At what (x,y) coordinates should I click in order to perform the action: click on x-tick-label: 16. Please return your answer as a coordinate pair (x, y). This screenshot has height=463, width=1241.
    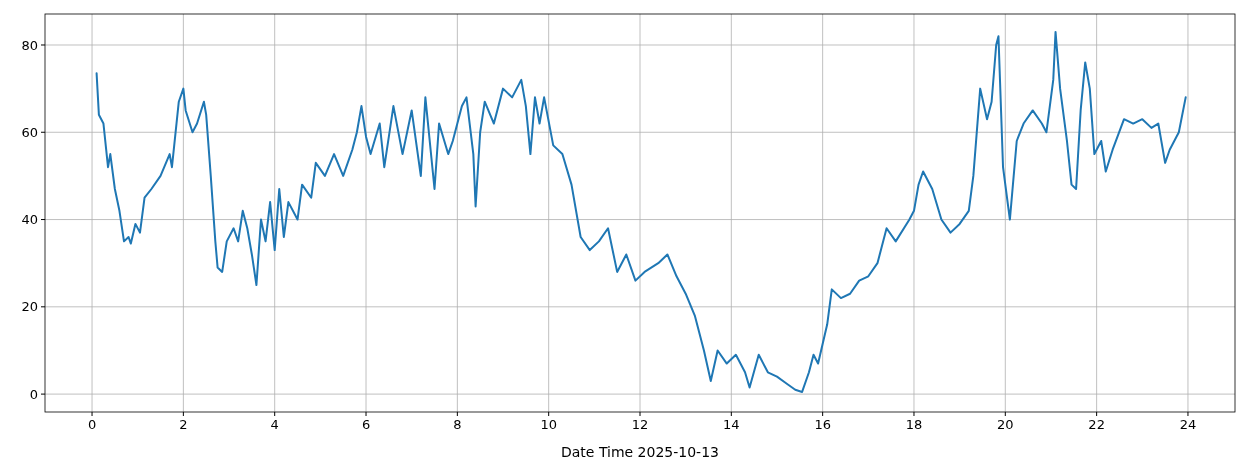
    Looking at the image, I should click on (822, 424).